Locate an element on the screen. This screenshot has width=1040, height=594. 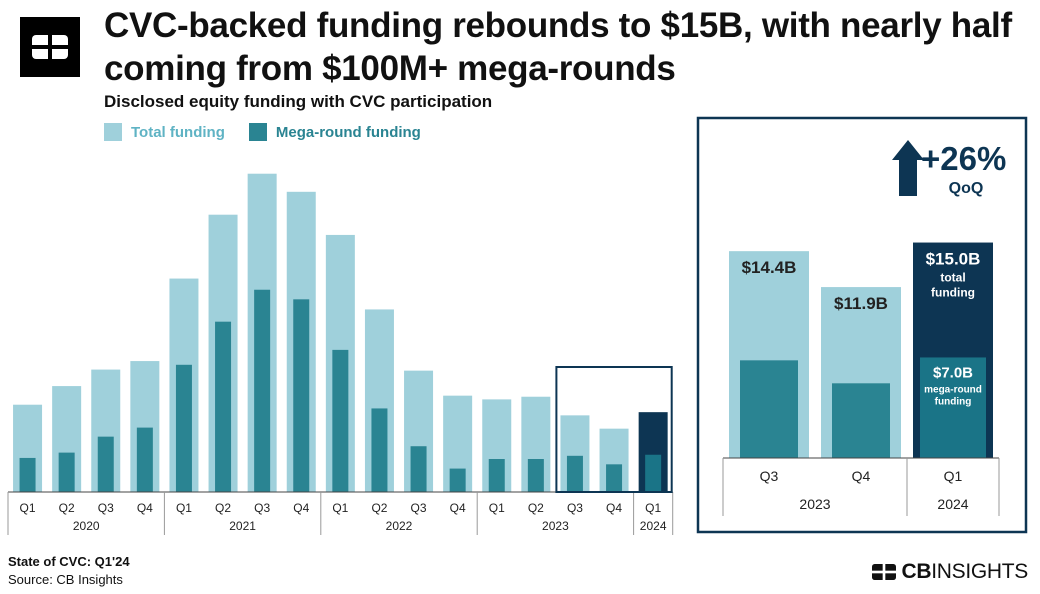
inset-quarter-tick-label: Q3 is located at coordinates (769, 476).